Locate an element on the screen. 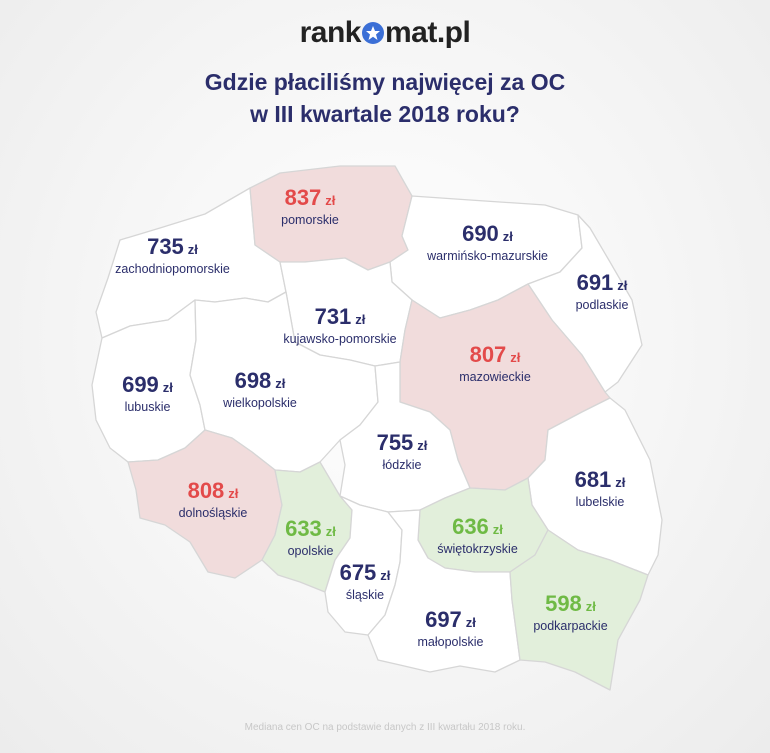  label-zachodniopomorskie: 735 zł zachodniopomorskie is located at coordinates (172, 255).